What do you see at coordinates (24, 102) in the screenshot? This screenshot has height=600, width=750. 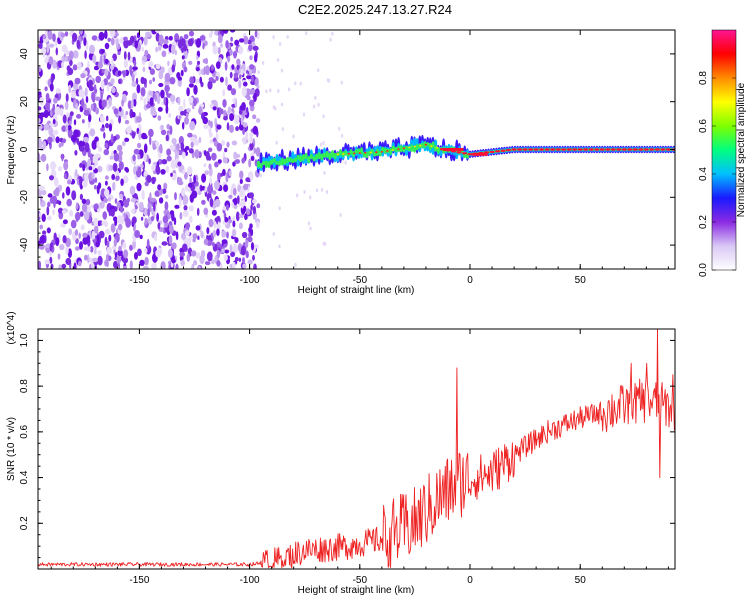 I see `y-tick-label: 20` at bounding box center [24, 102].